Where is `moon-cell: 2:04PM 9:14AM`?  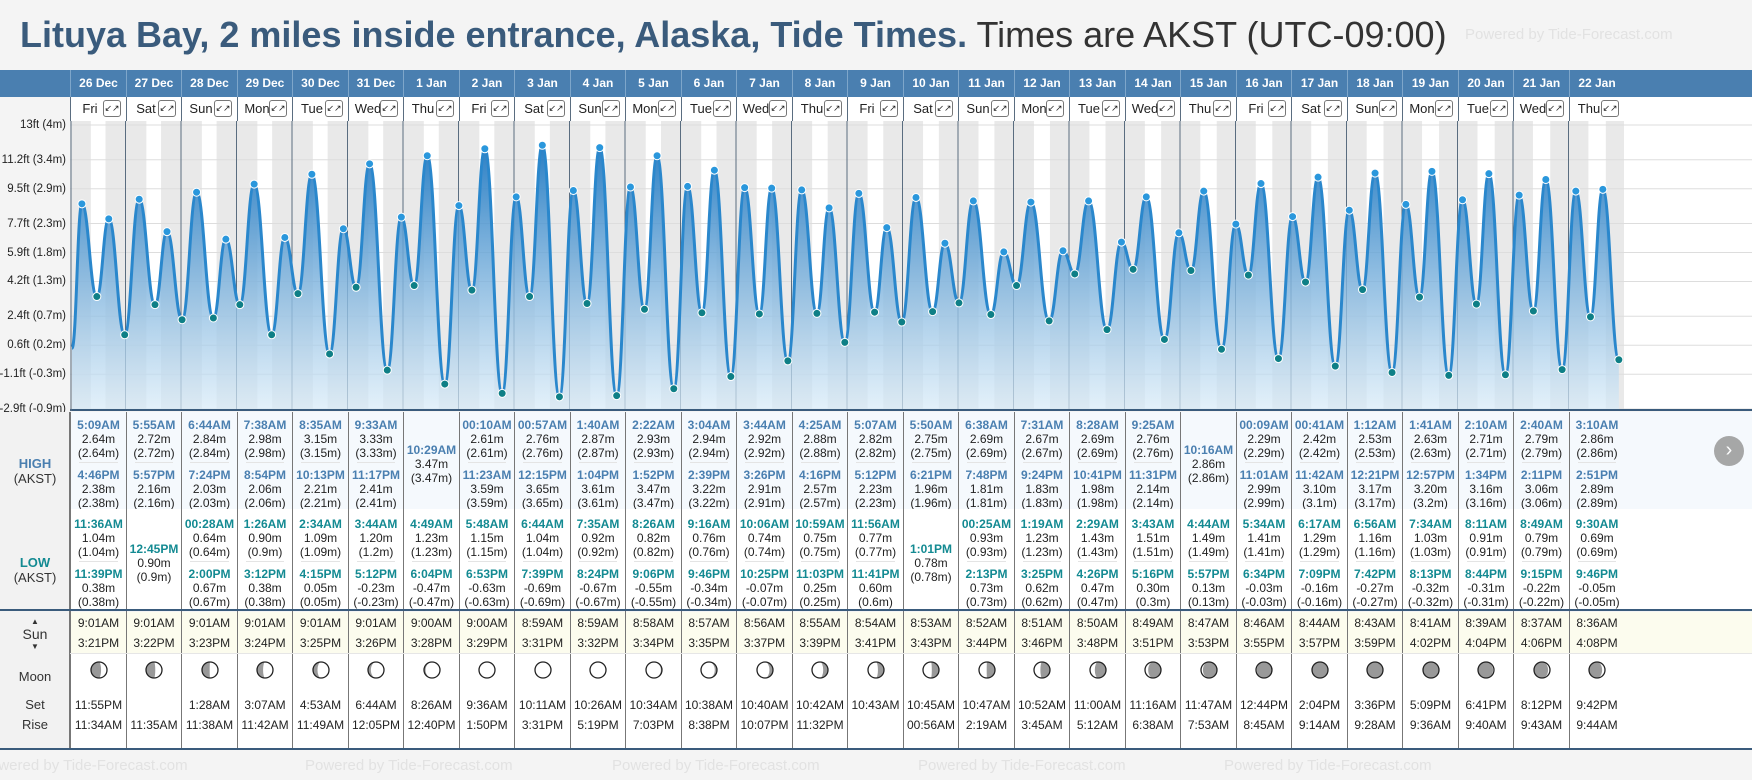
moon-cell: 2:04PM 9:14AM is located at coordinates (1319, 701).